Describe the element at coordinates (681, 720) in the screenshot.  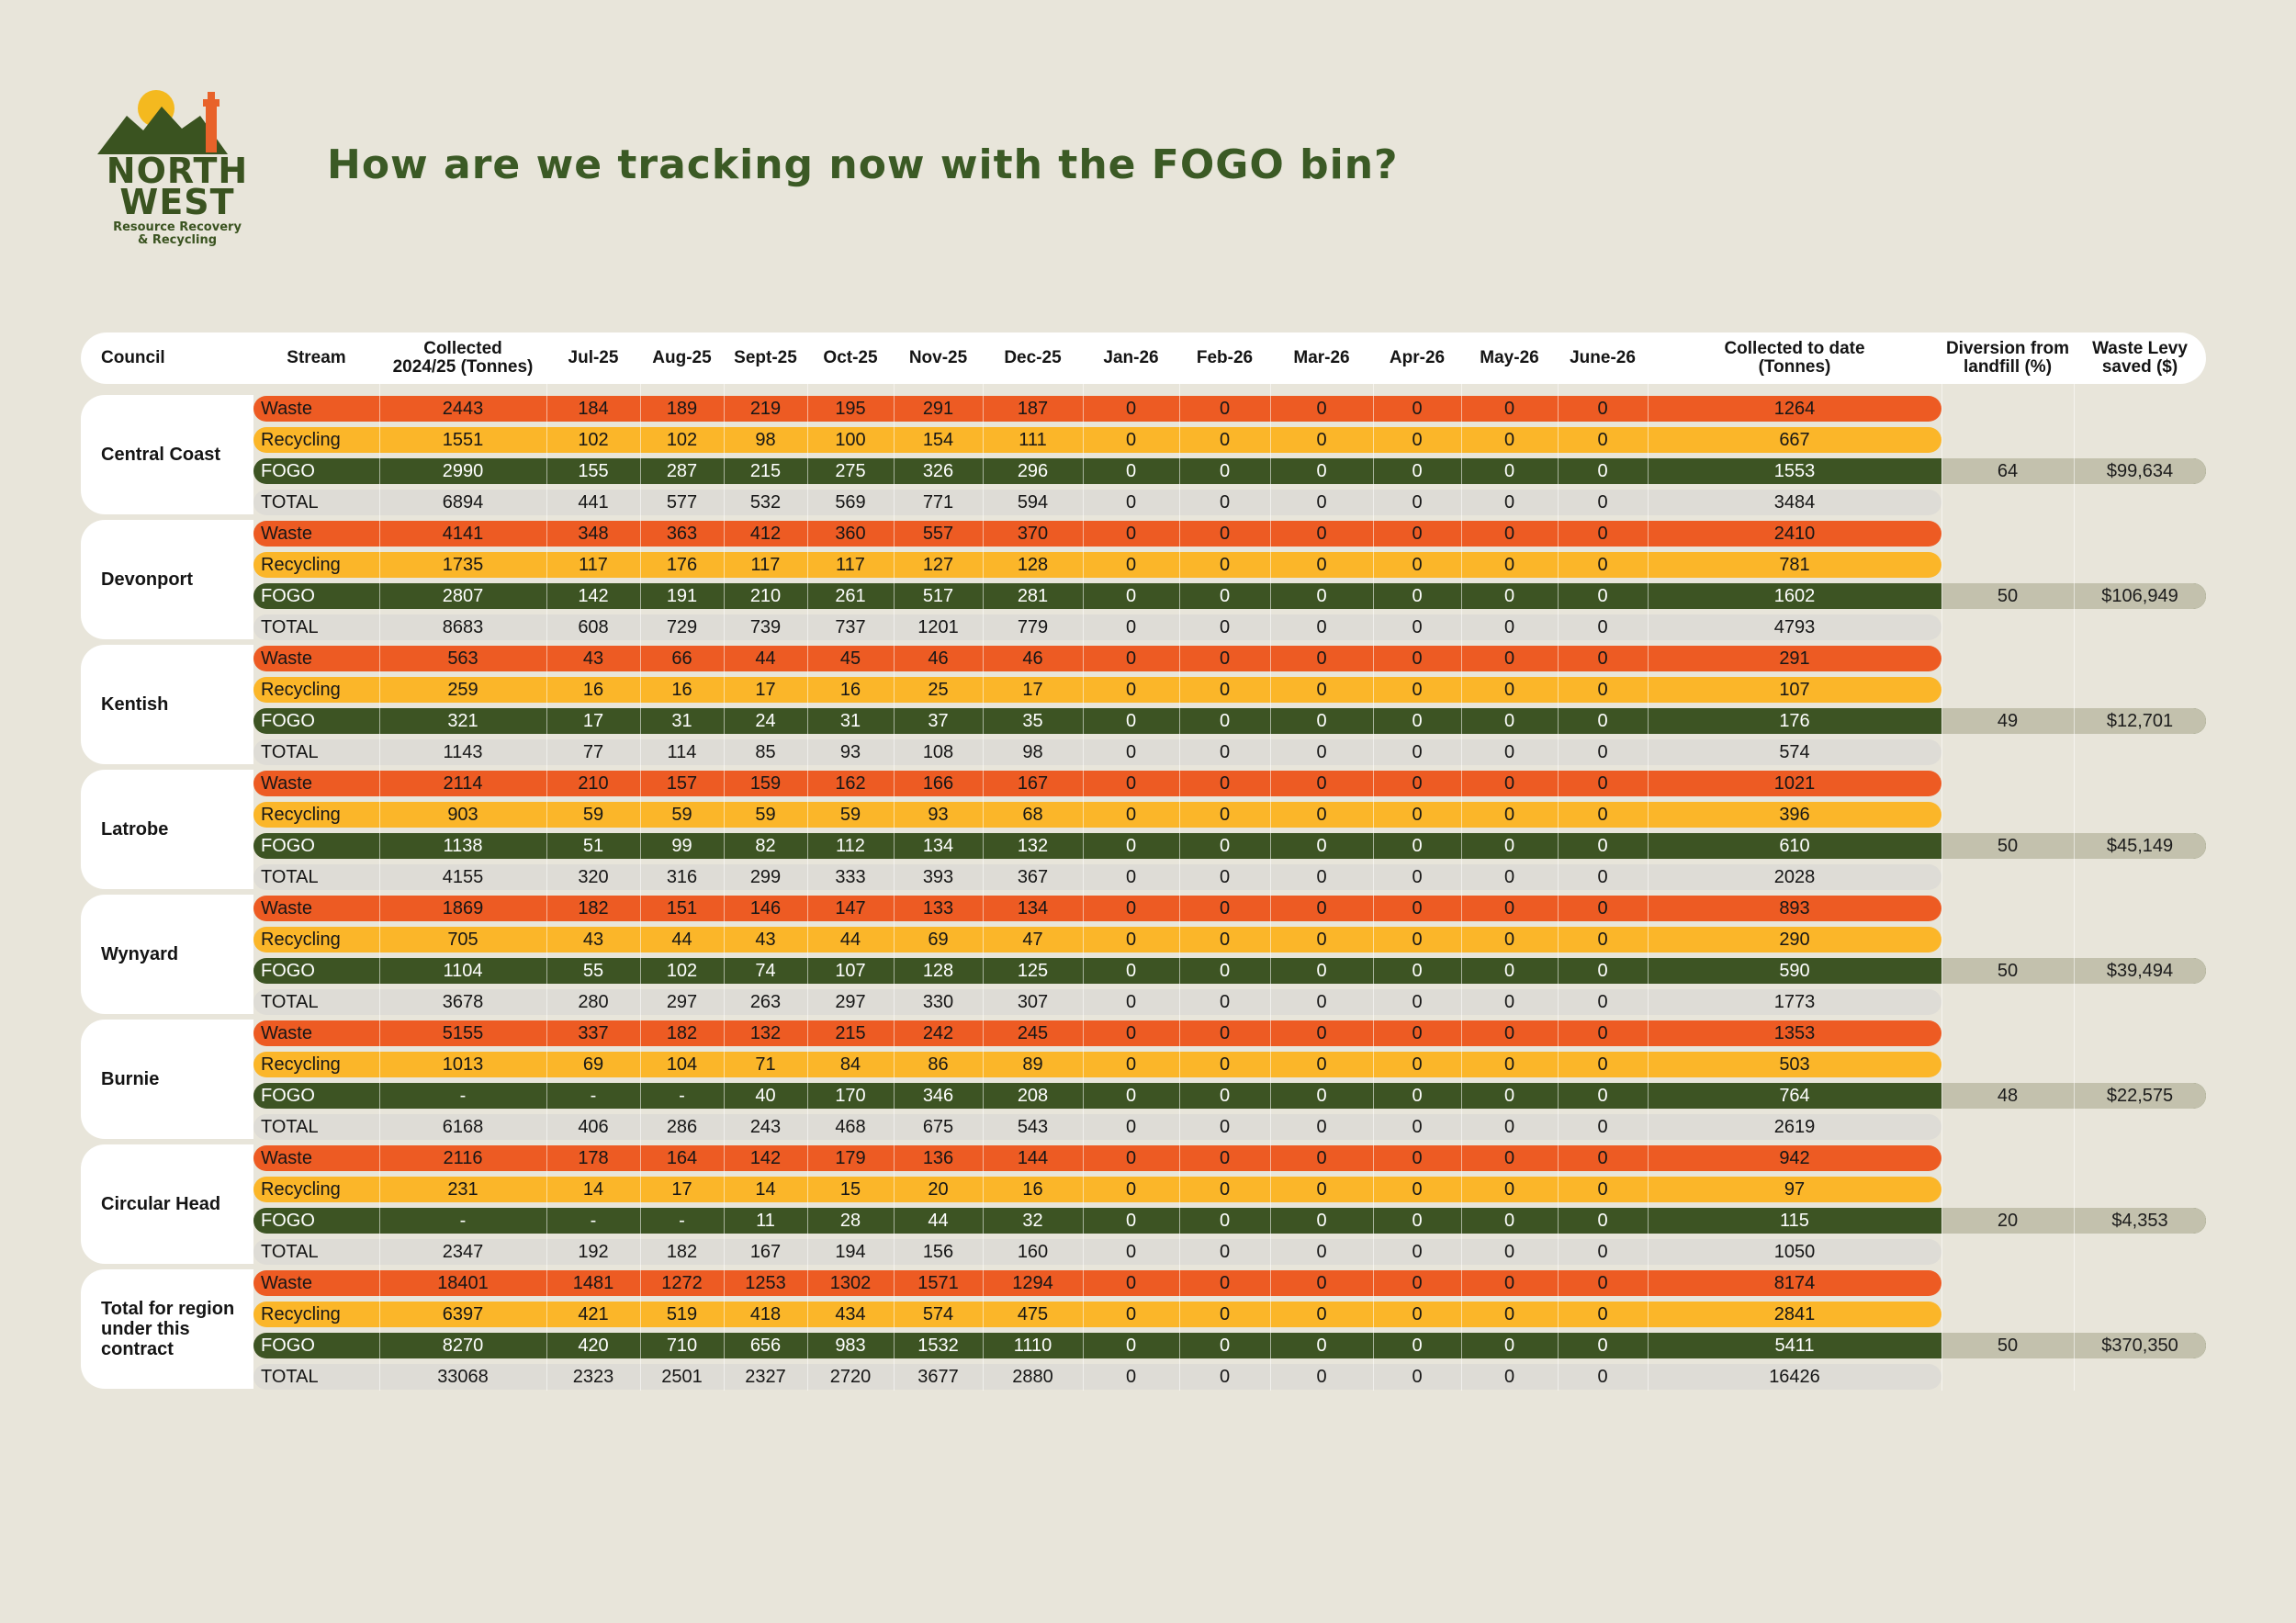
I see `value-aug-25: 31` at that location.